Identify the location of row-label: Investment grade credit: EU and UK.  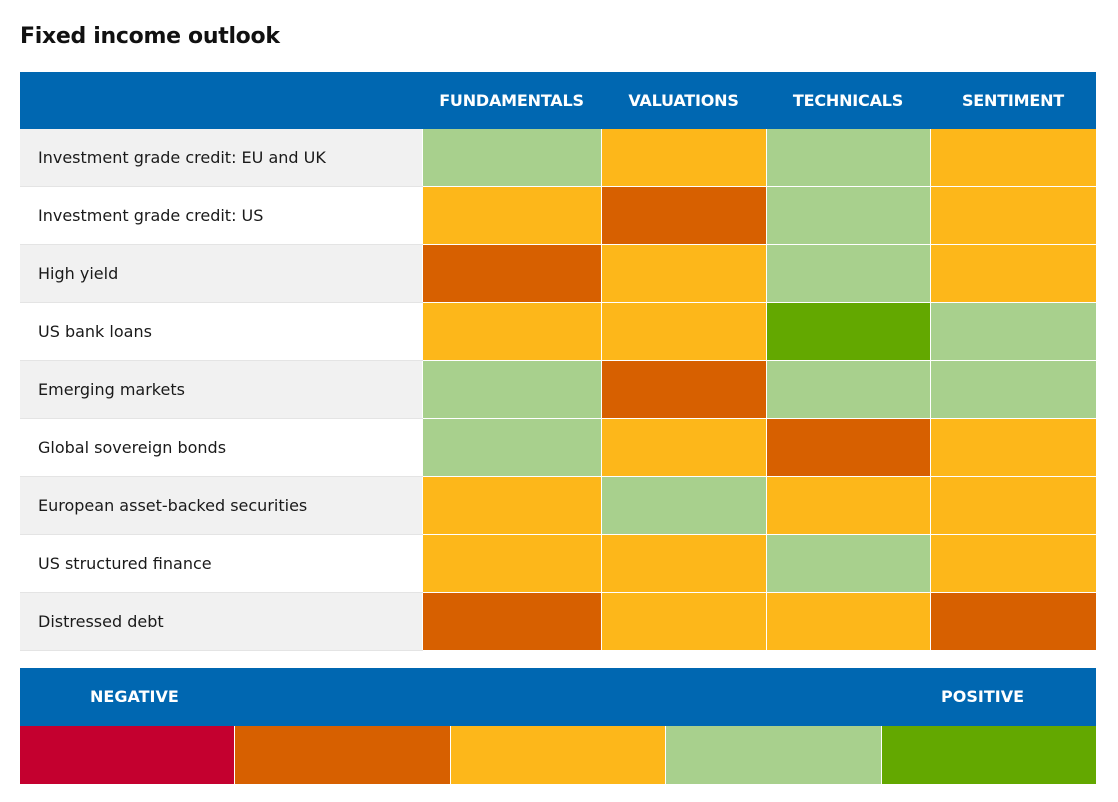
(221, 158).